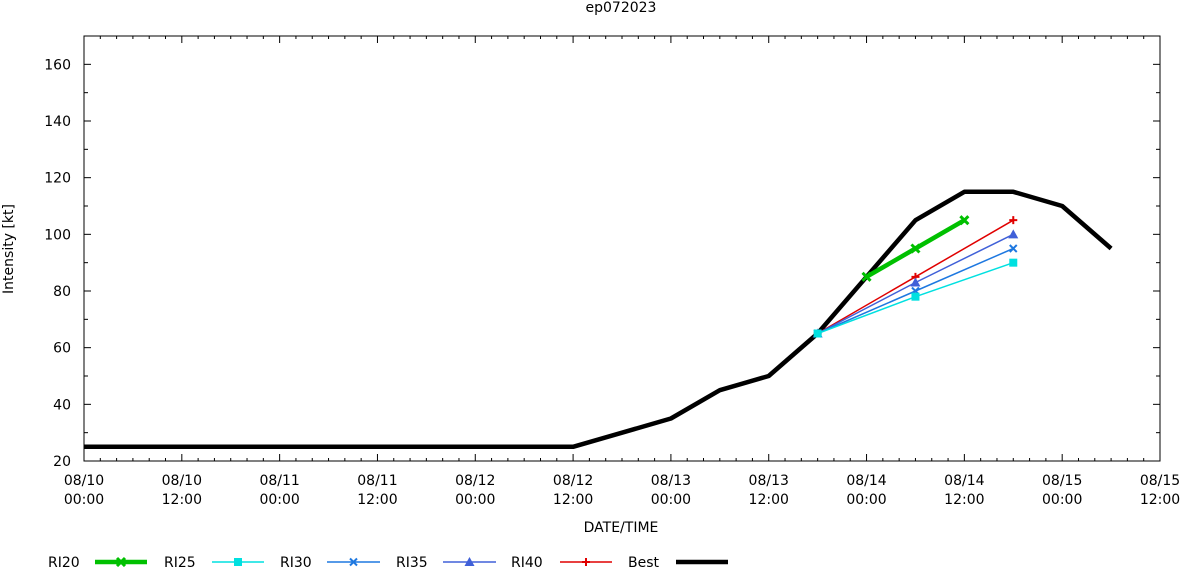 This screenshot has width=1183, height=567. Describe the element at coordinates (296, 561) in the screenshot. I see `legend-label: RI30` at that location.